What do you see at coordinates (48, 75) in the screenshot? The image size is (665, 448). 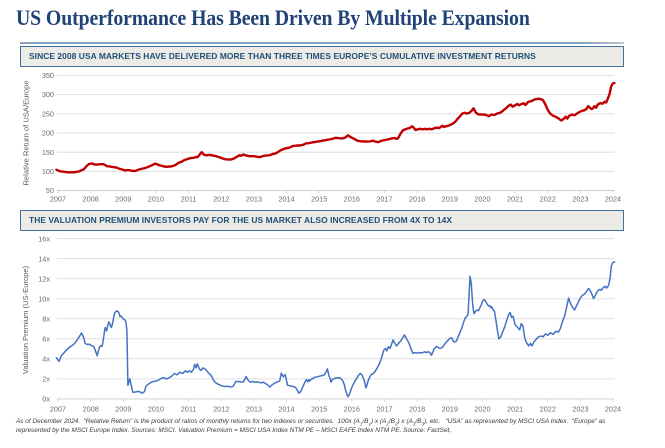 I see `svg-text: 350` at bounding box center [48, 75].